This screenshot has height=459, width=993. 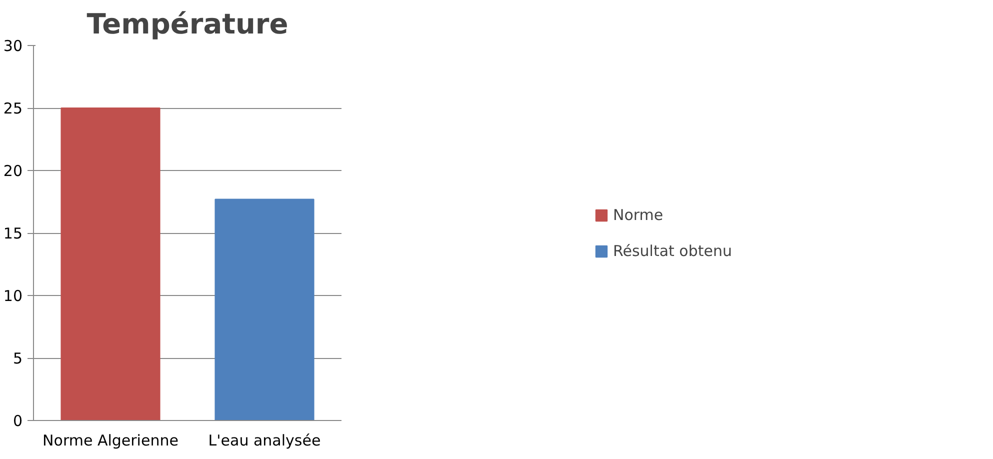 I want to click on legend-label: Norme, so click(x=638, y=215).